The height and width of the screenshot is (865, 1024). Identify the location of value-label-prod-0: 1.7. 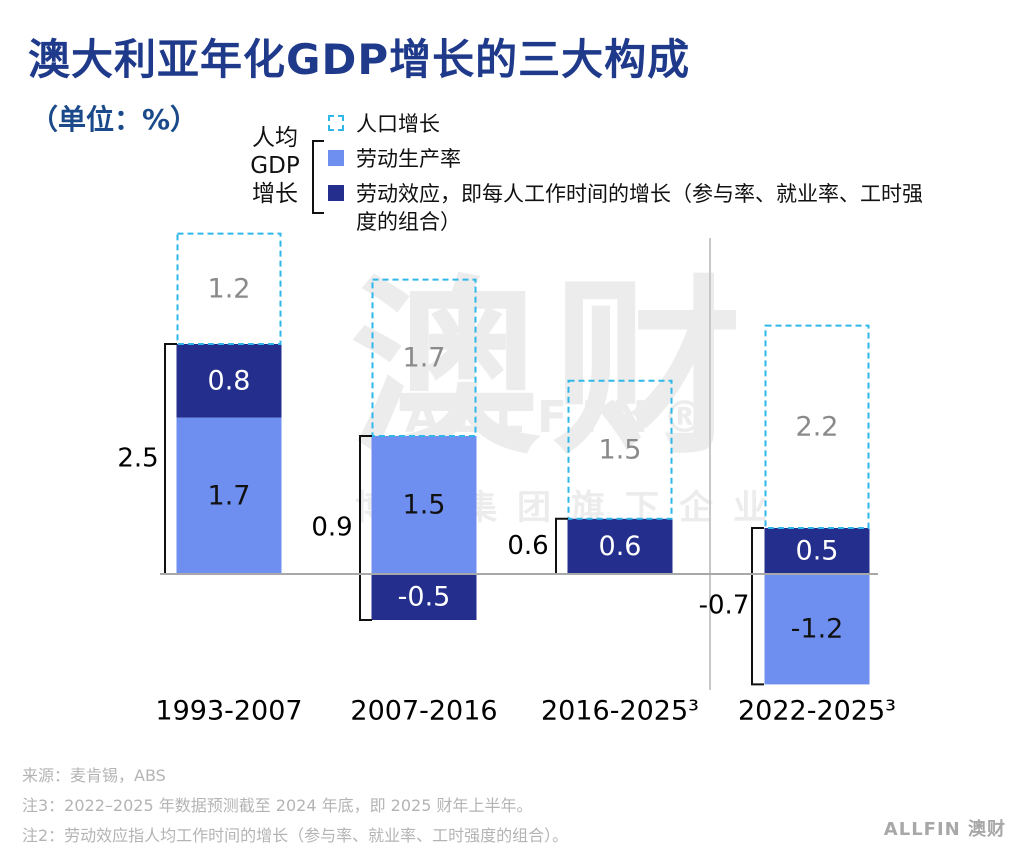
(229, 495).